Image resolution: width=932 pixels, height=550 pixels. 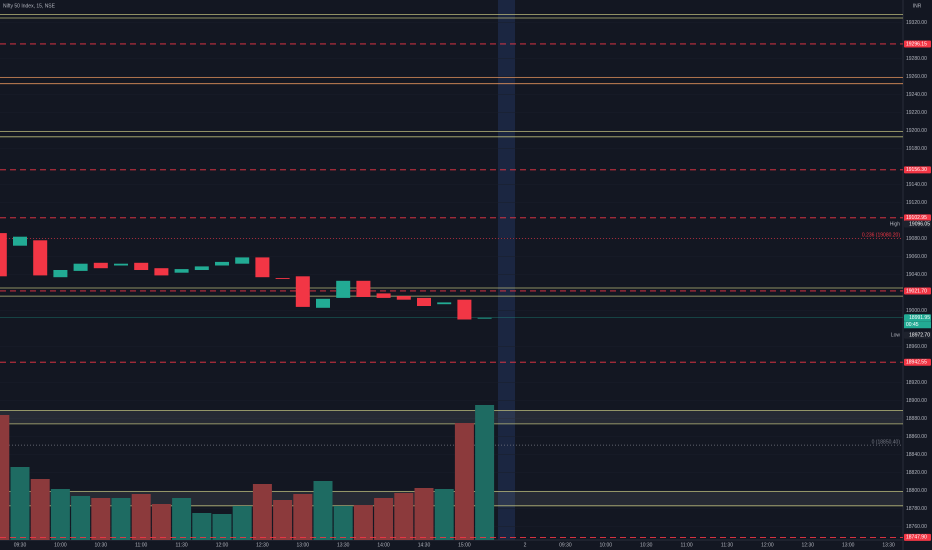 I want to click on y-tick-label: 18900.00, so click(x=916, y=401).